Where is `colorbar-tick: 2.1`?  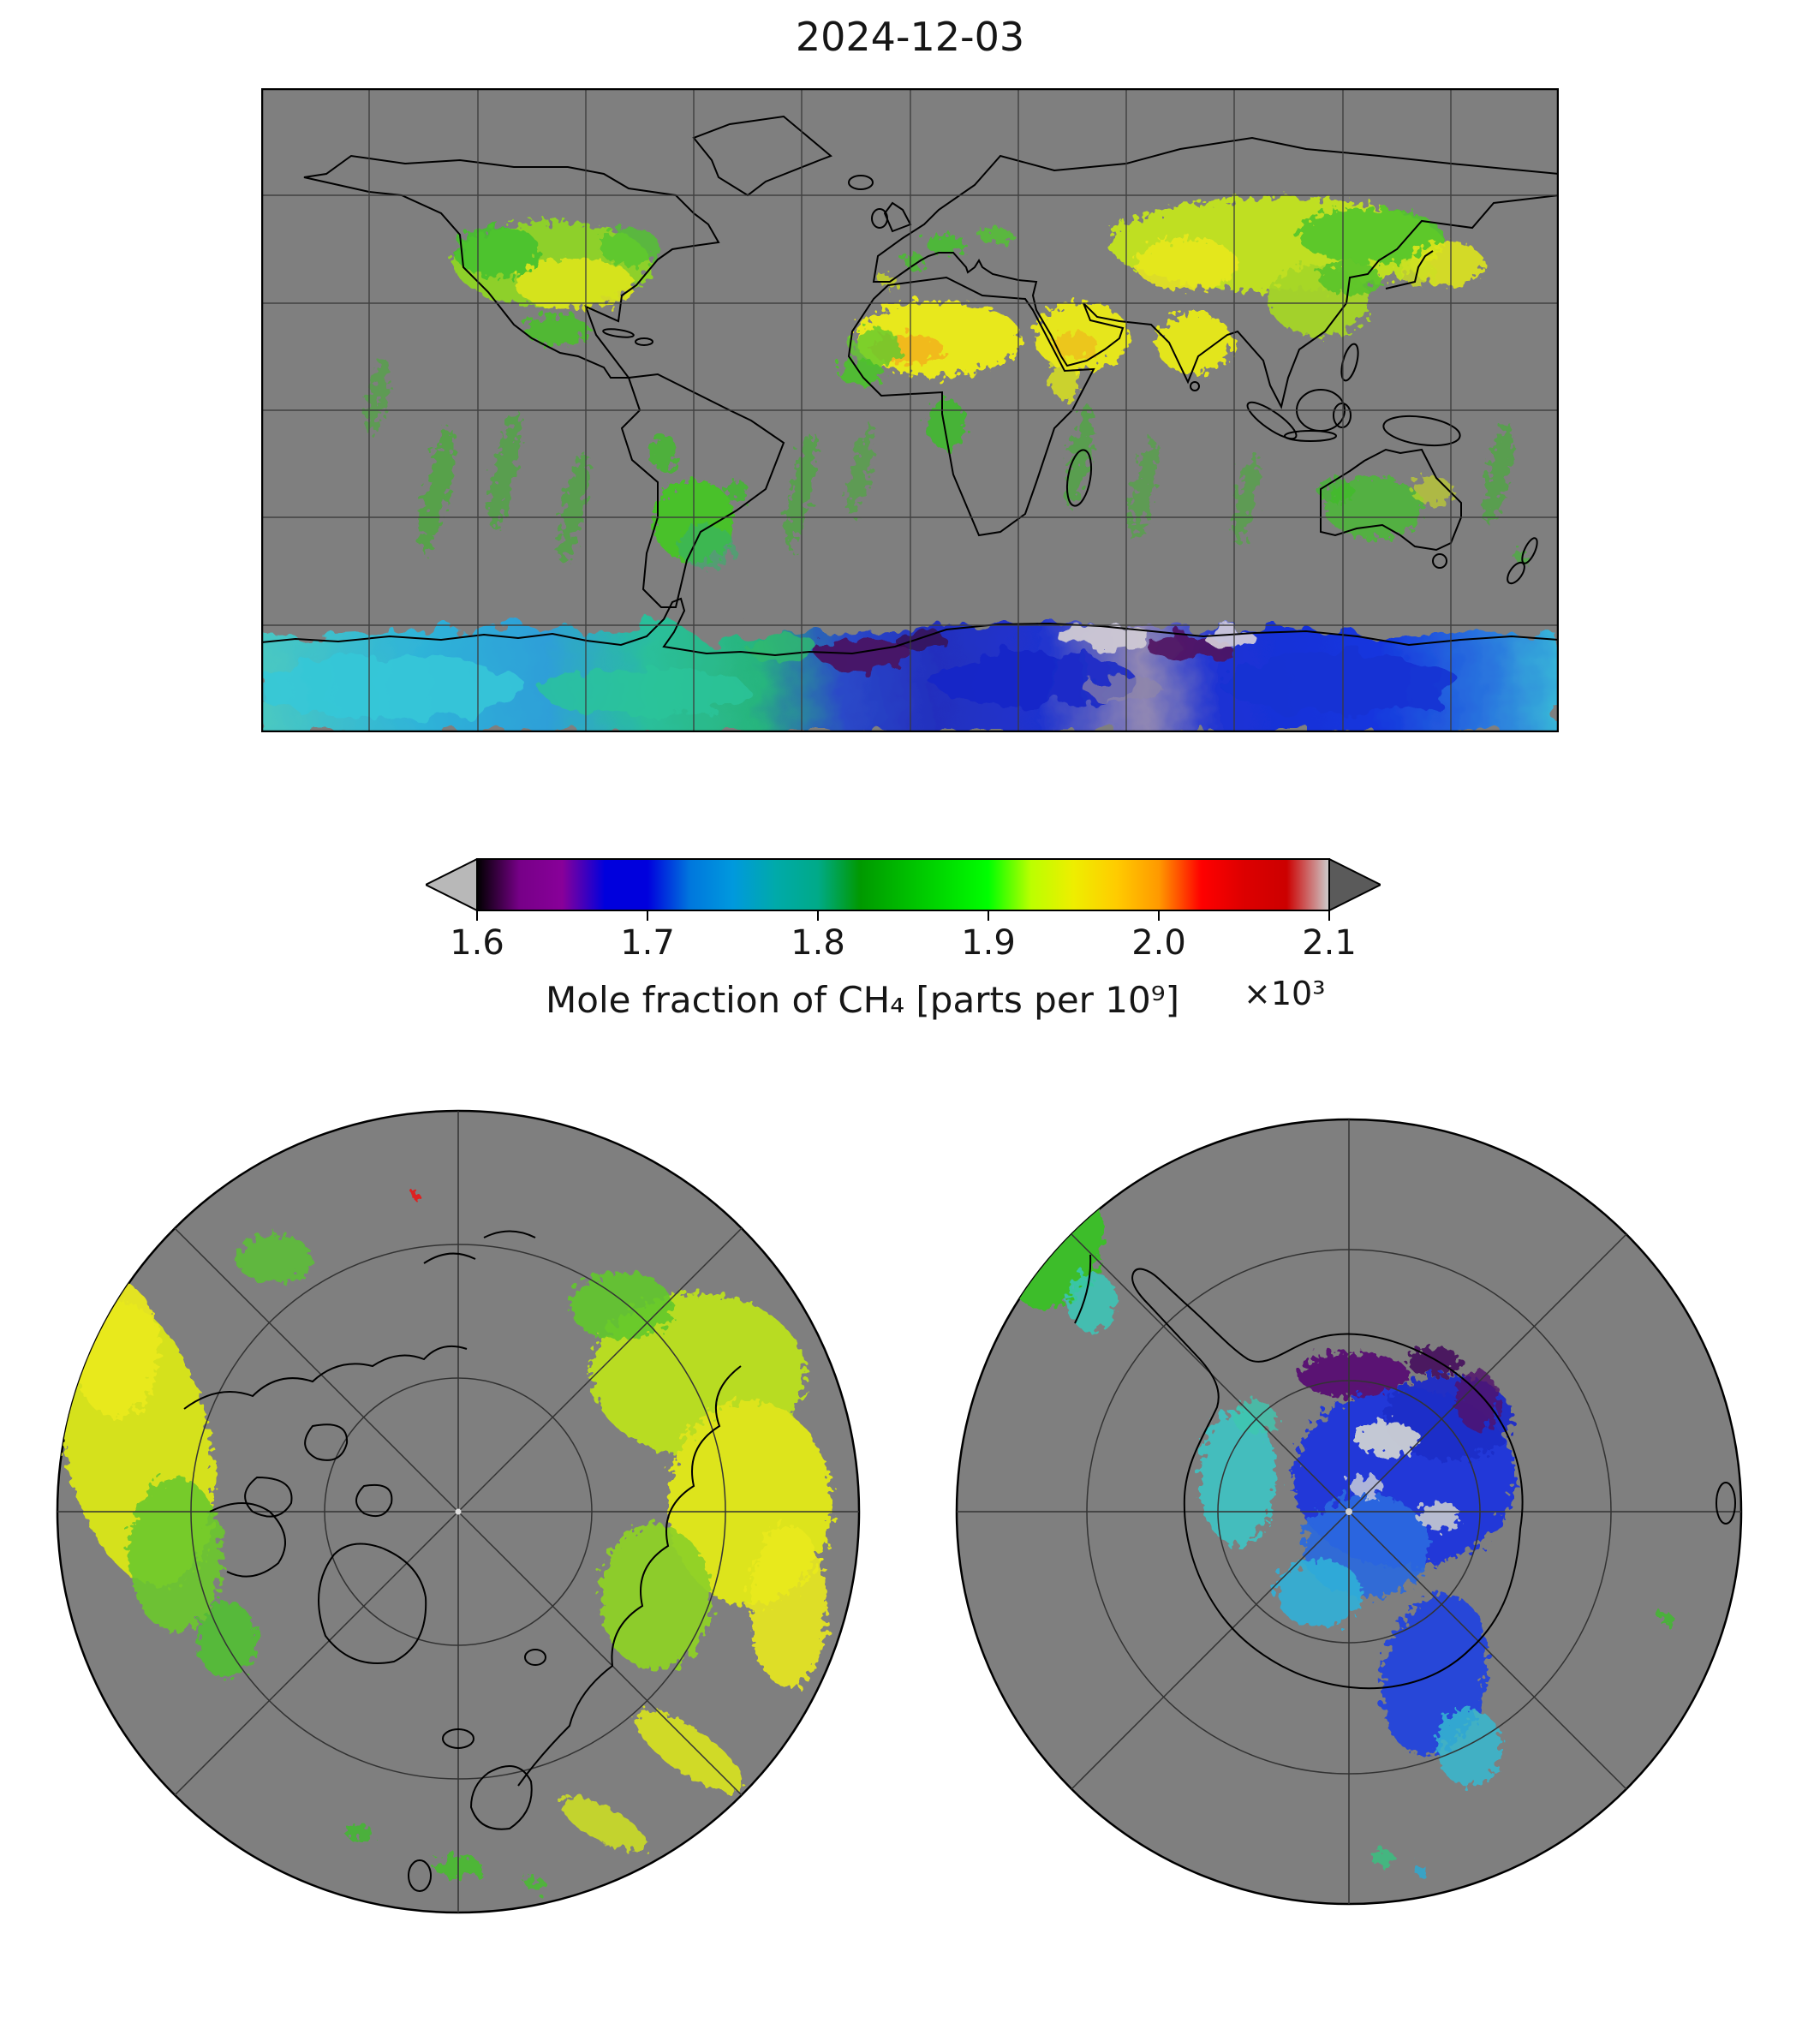 colorbar-tick: 2.1 is located at coordinates (1329, 943).